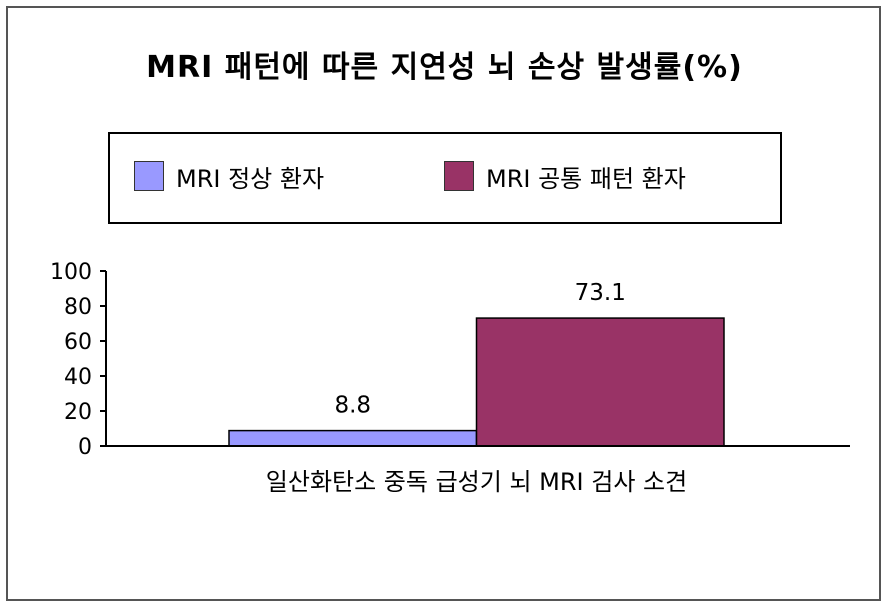 This screenshot has width=889, height=609. Describe the element at coordinates (78, 377) in the screenshot. I see `y-tick-label: 40` at that location.